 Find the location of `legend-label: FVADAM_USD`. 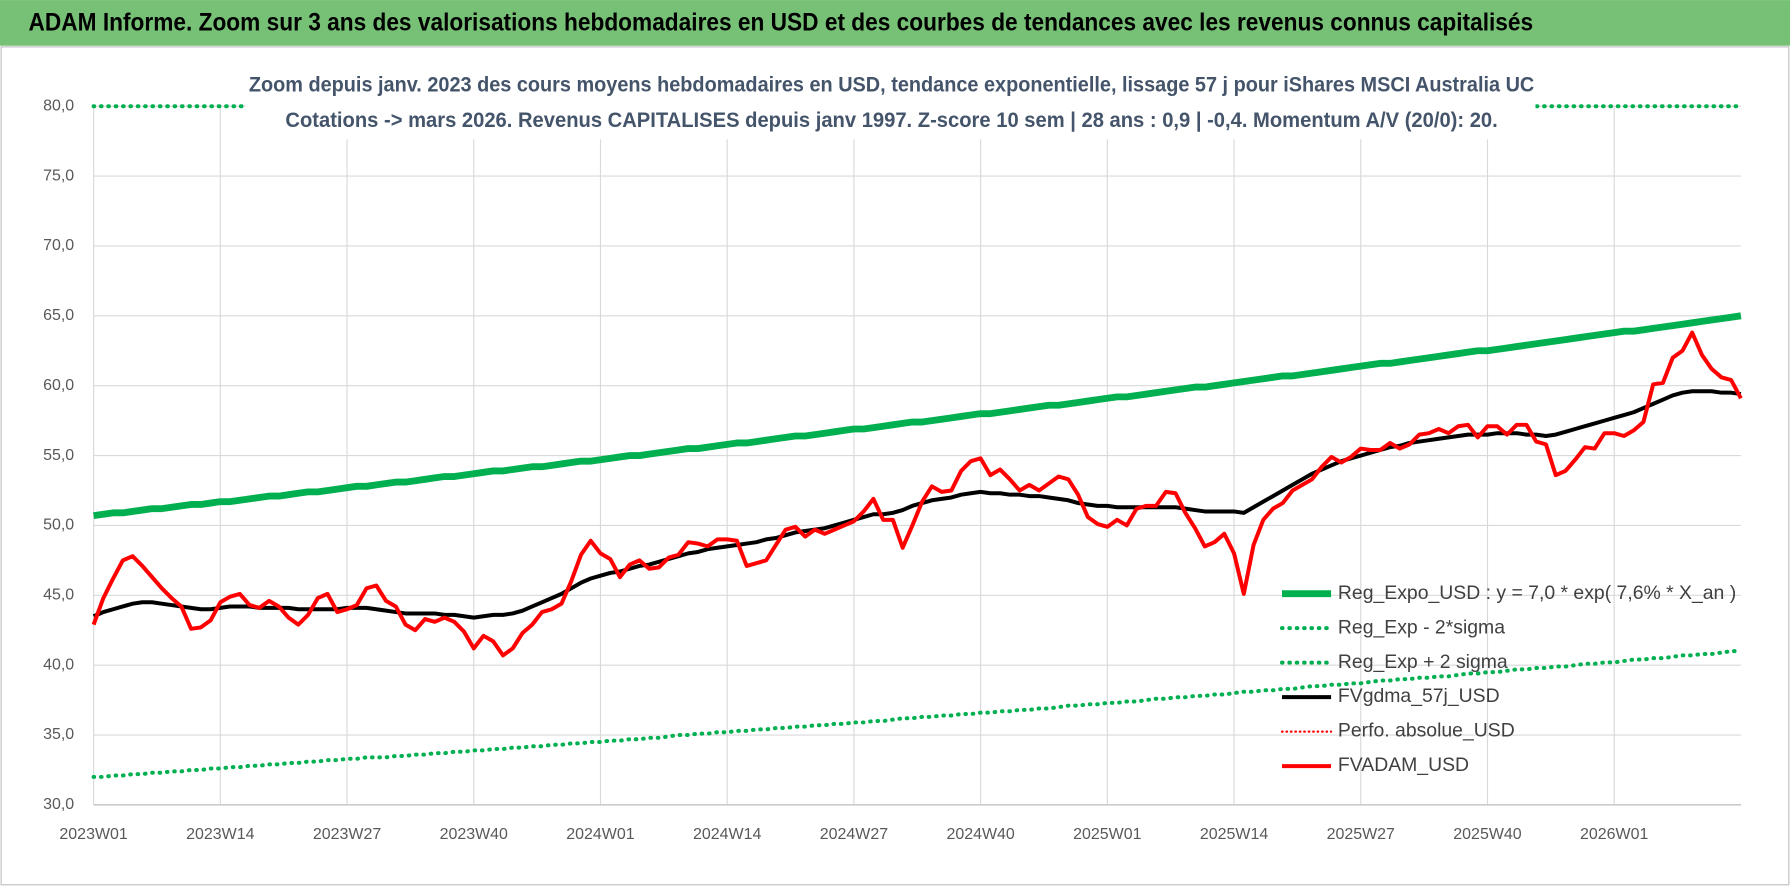

legend-label: FVADAM_USD is located at coordinates (1403, 765).